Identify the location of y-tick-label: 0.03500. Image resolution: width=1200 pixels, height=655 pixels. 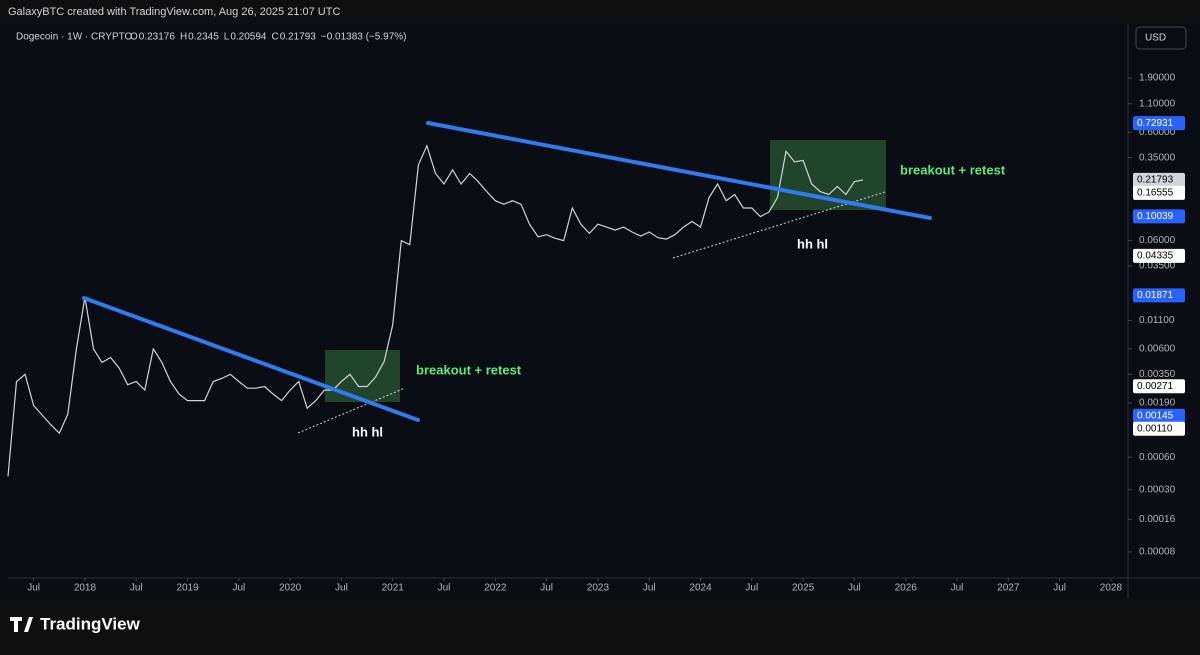
(1157, 266).